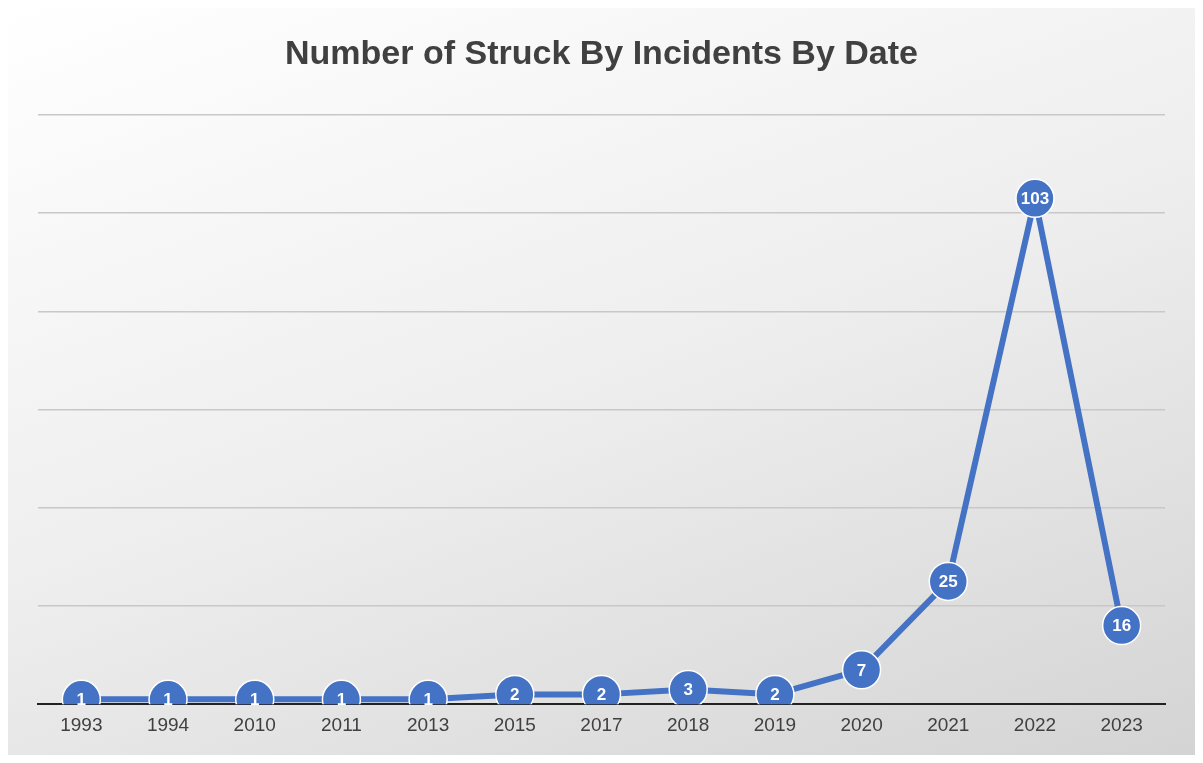 The image size is (1203, 763). Describe the element at coordinates (254, 724) in the screenshot. I see `x-tick-label: 2010` at that location.